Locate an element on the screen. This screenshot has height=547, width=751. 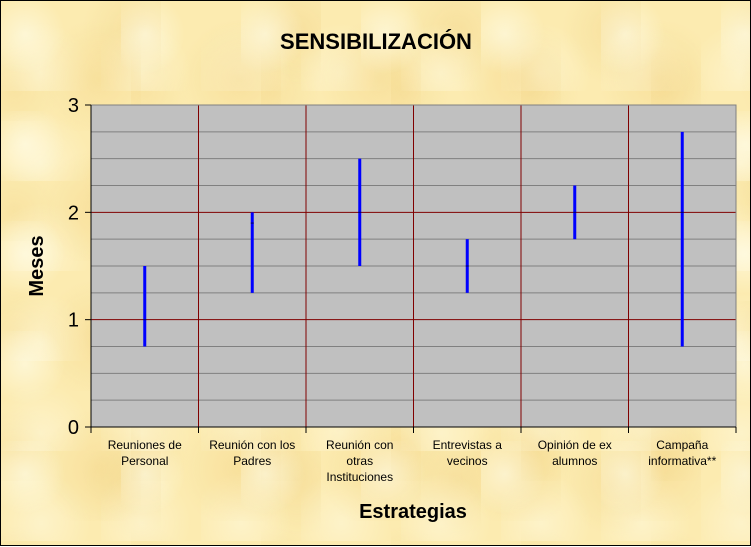
x-tick-label: Reuniones de Personal is located at coordinates (145, 453).